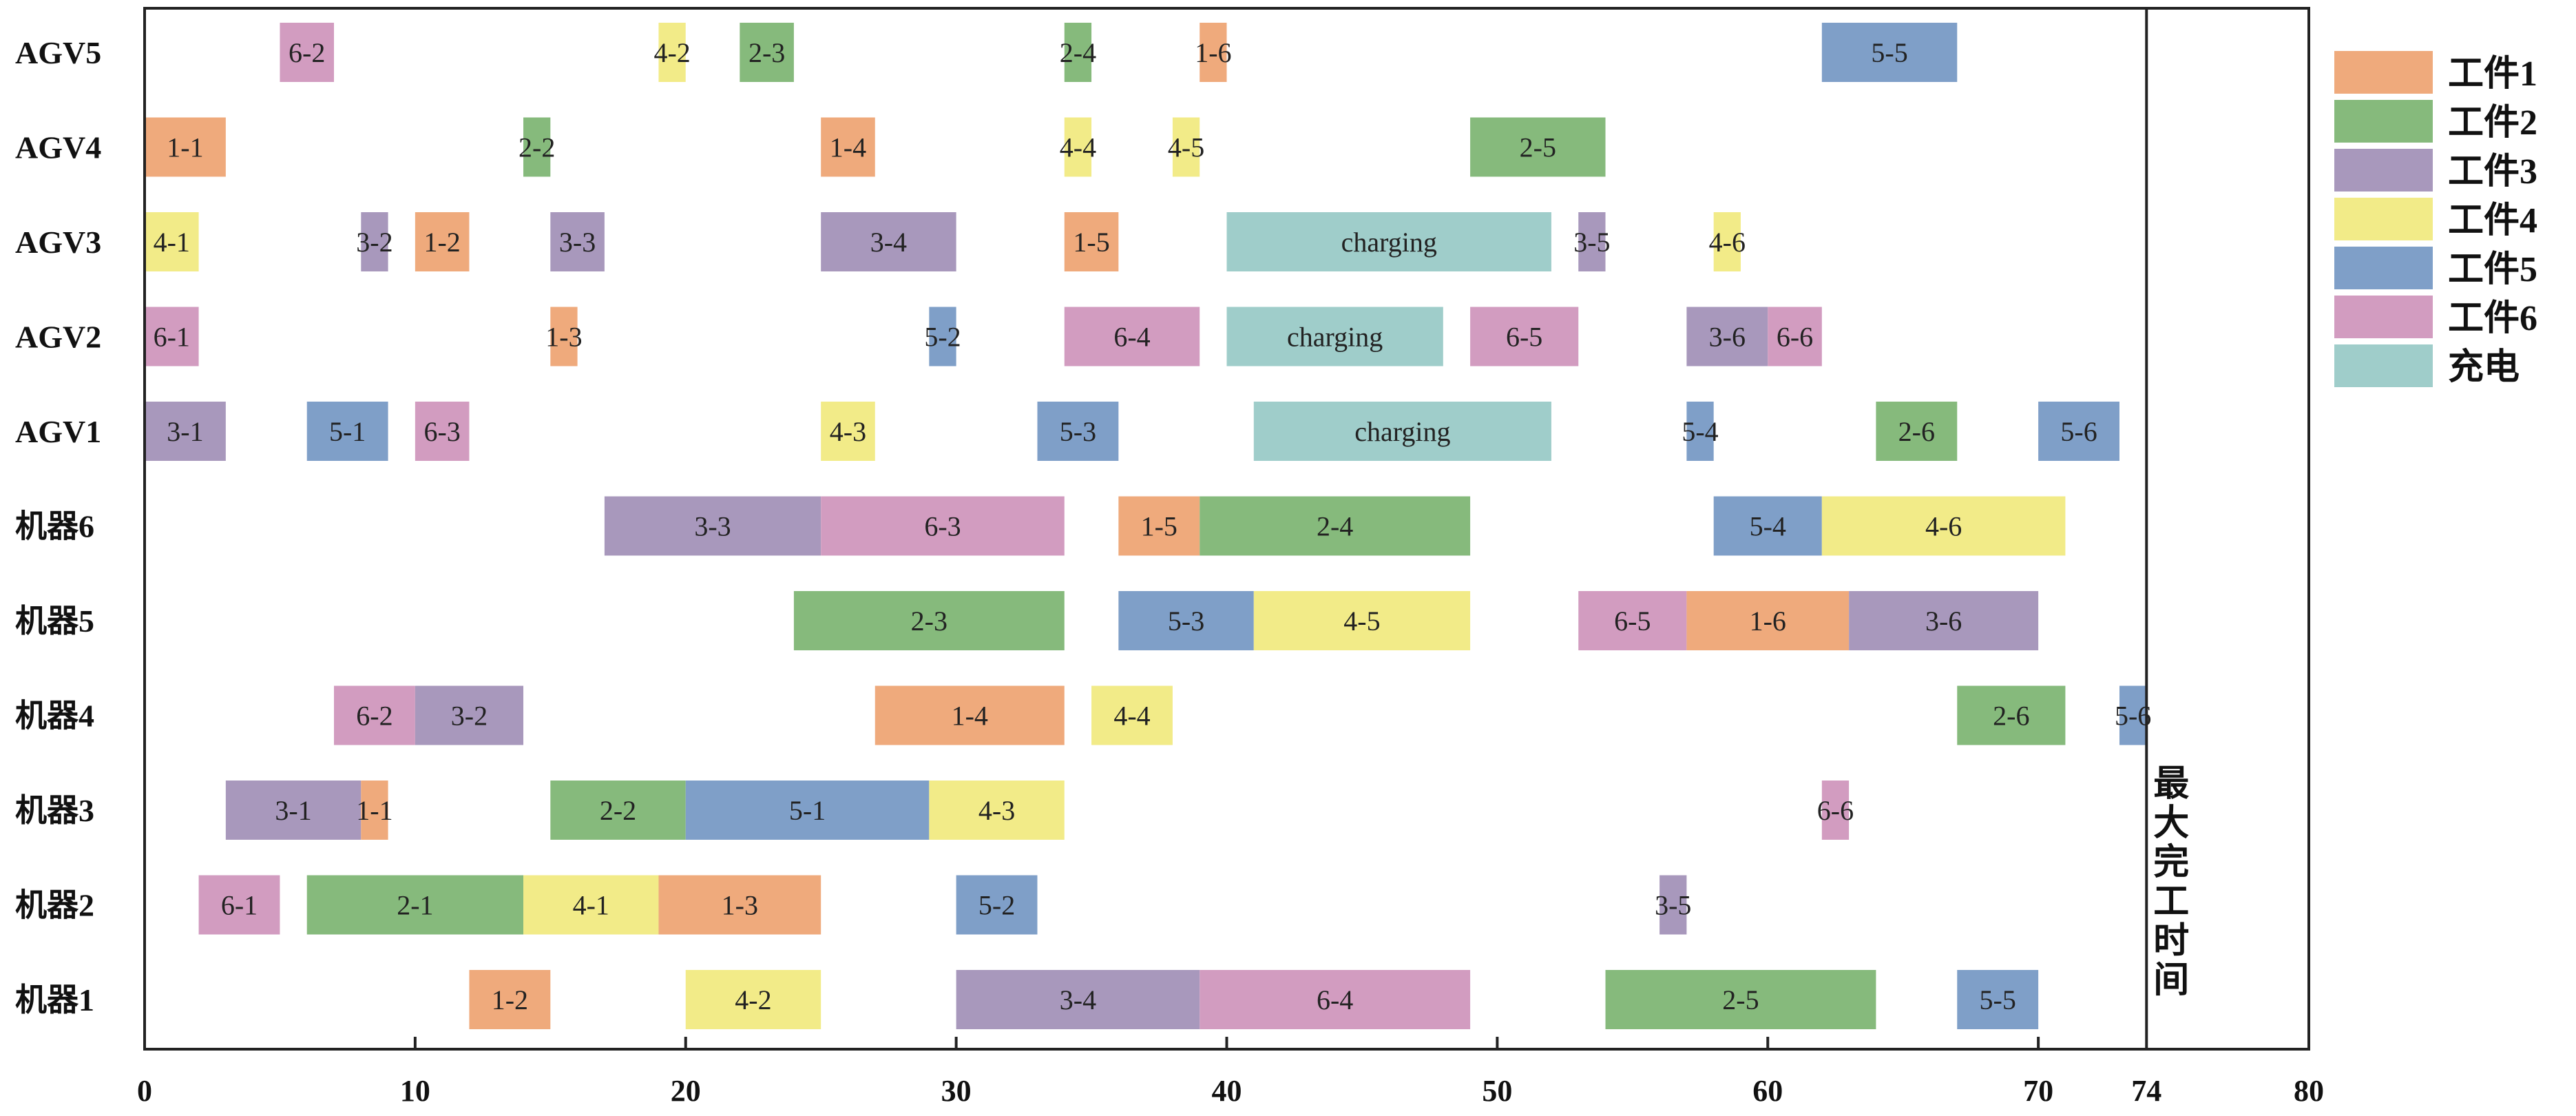 This screenshot has height=1116, width=2576. I want to click on x-tick-label: 70, so click(2038, 1091).